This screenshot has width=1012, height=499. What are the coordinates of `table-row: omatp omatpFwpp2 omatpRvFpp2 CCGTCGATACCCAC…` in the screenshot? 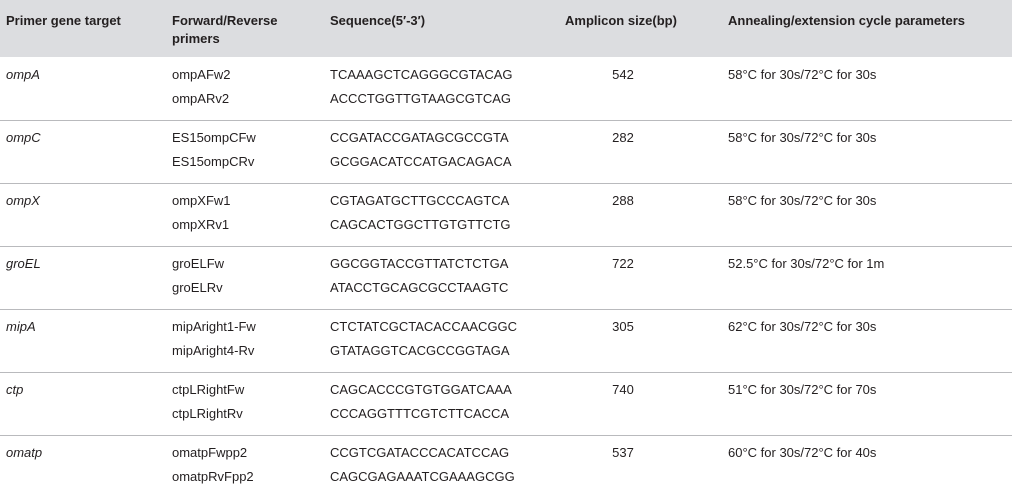 It's located at (506, 467).